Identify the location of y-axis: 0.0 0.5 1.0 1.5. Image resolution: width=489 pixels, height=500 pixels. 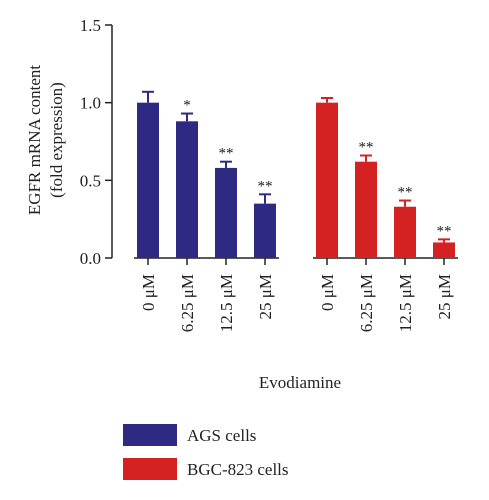
(96, 142).